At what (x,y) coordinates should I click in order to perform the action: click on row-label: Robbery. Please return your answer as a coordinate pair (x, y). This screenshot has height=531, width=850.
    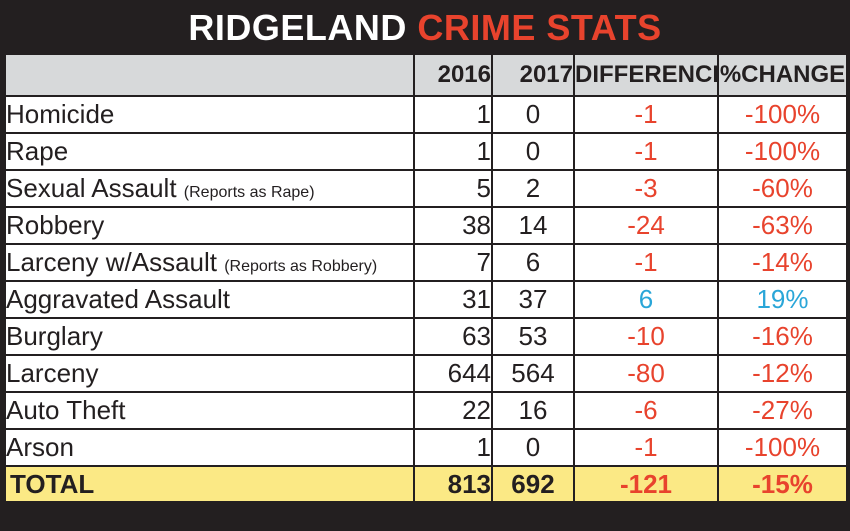
    Looking at the image, I should click on (209, 225).